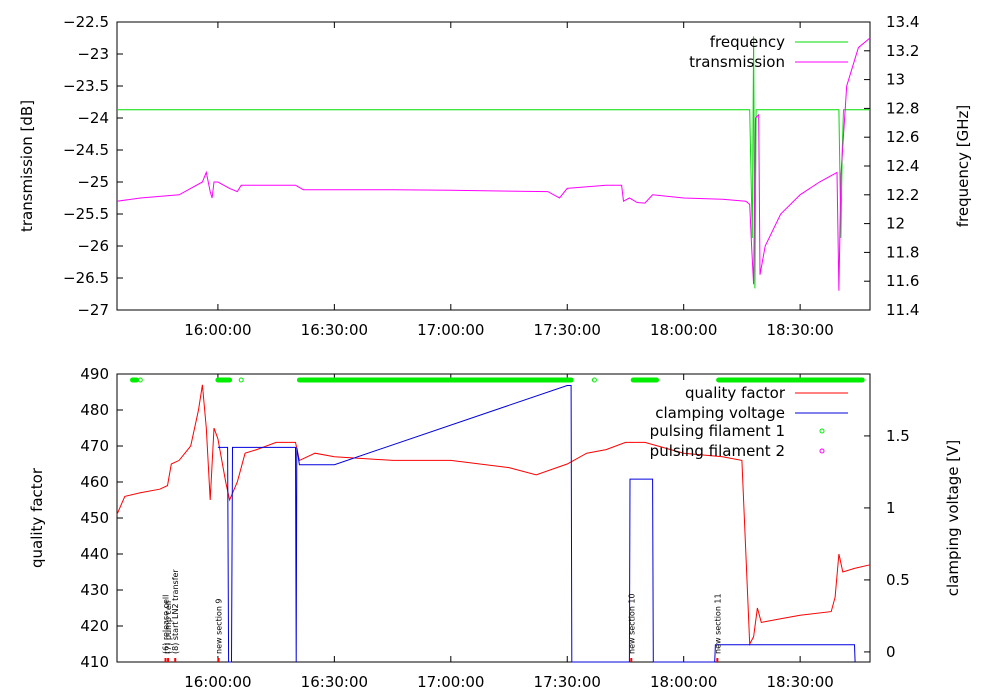 The image size is (1000, 700). Describe the element at coordinates (93, 54) in the screenshot. I see `top-y-tick-label: −23` at that location.